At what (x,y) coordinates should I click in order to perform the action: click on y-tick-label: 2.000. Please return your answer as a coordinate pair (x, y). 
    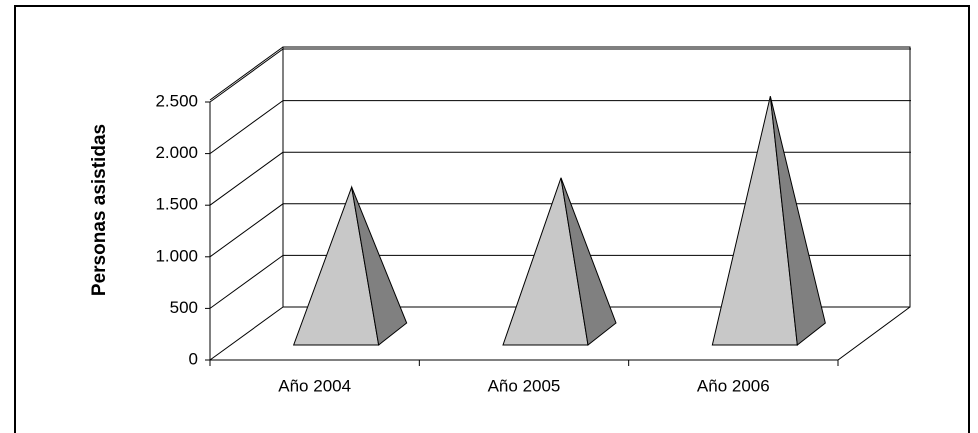
    Looking at the image, I should click on (176, 152).